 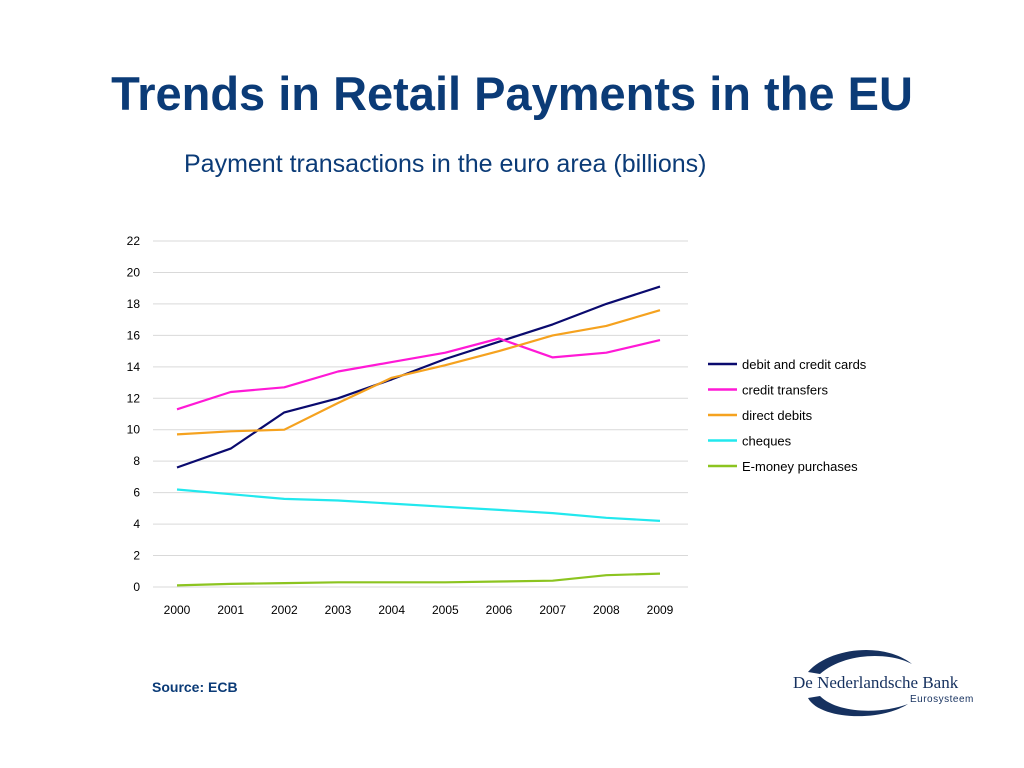 I want to click on x-tick-label: 2004, so click(x=391, y=610).